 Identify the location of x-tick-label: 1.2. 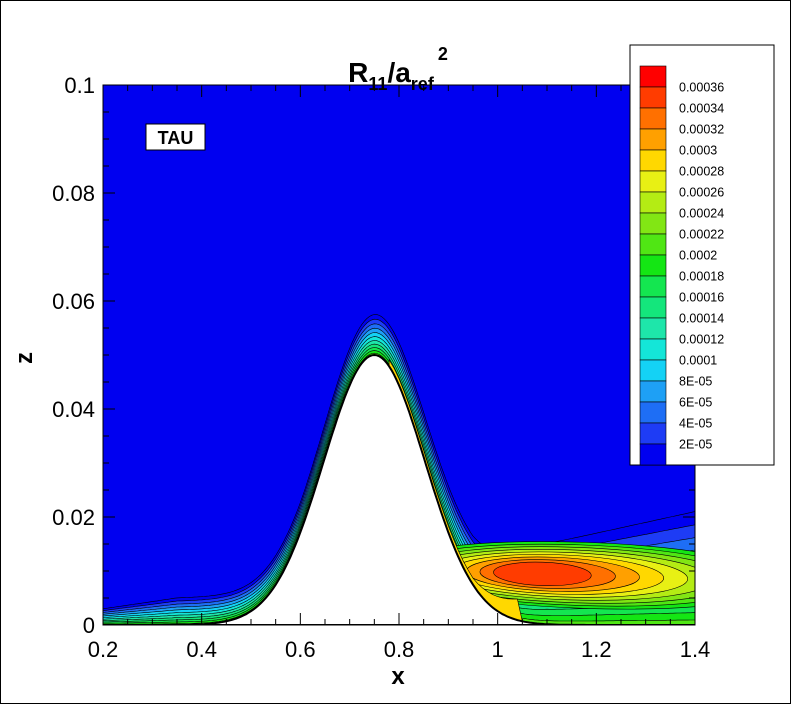
(596, 649).